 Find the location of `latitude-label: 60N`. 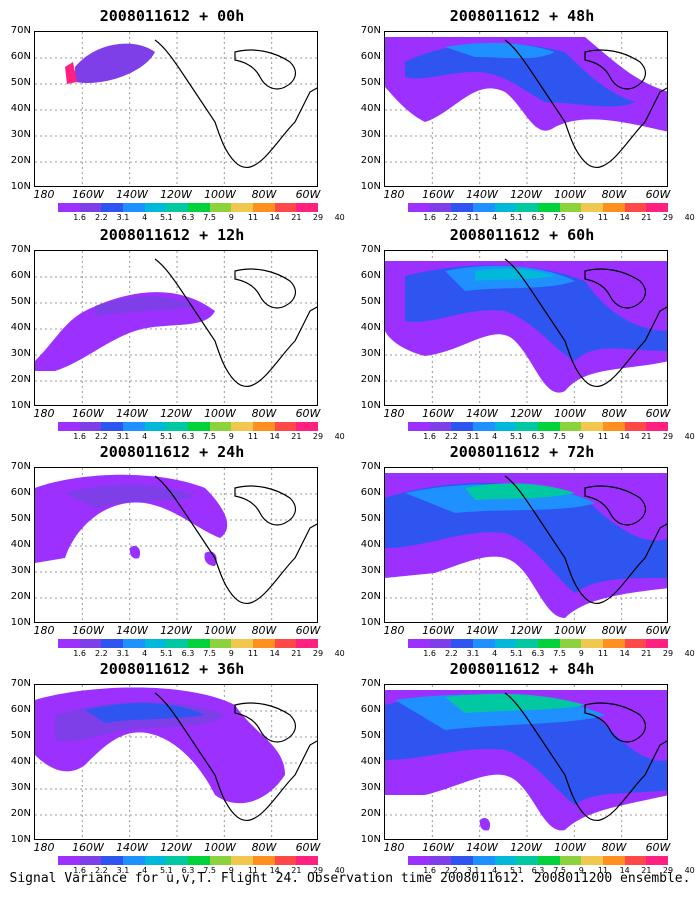

latitude-label: 60N is located at coordinates (370, 709).